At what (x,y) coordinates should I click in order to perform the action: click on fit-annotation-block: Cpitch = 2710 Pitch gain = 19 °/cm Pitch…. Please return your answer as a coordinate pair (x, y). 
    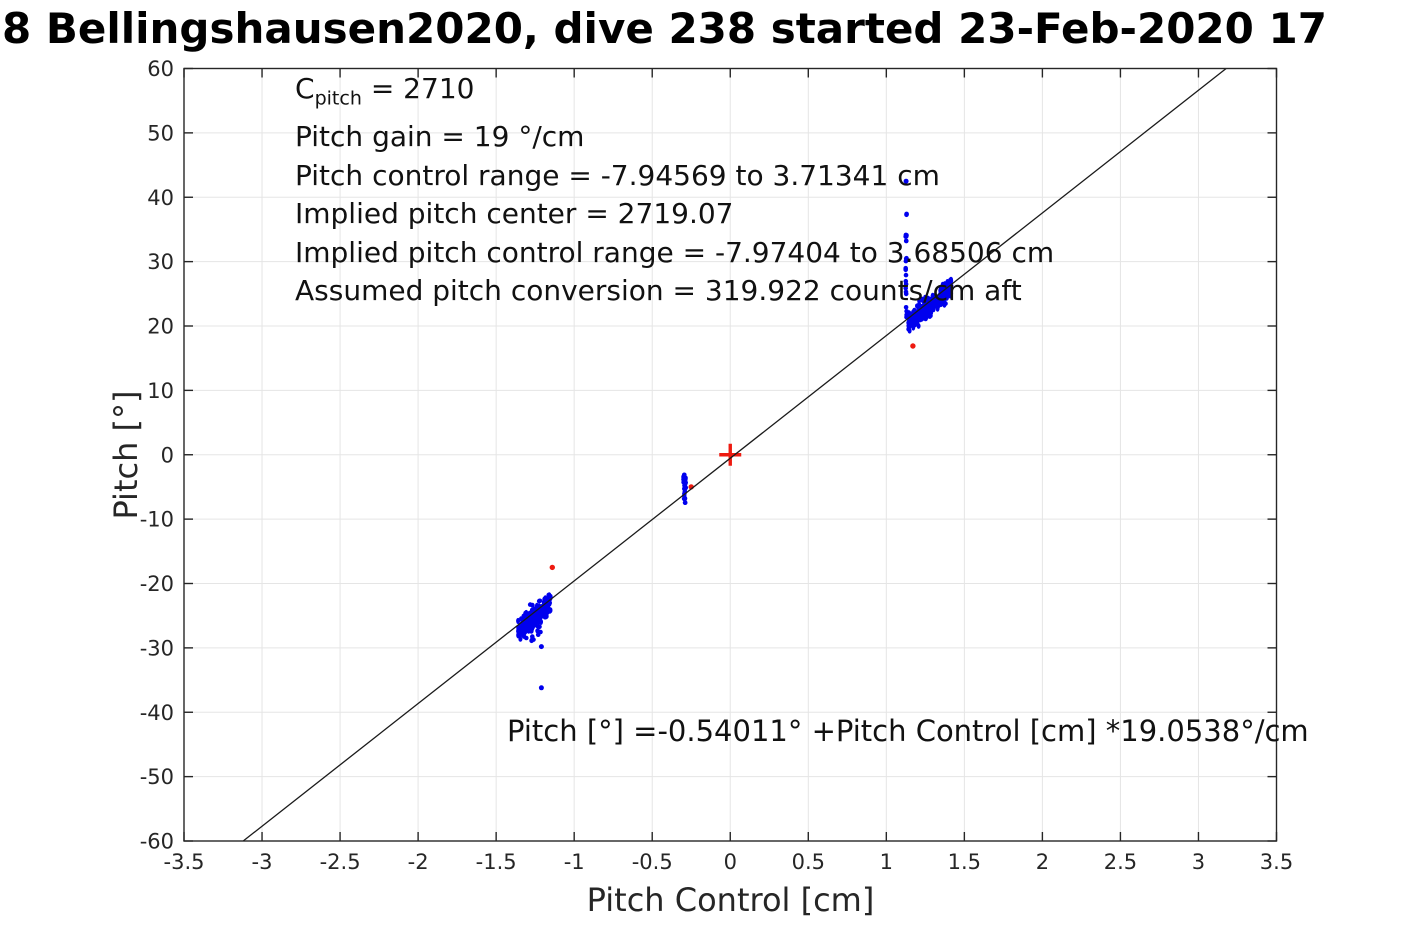
    Looking at the image, I should click on (674, 190).